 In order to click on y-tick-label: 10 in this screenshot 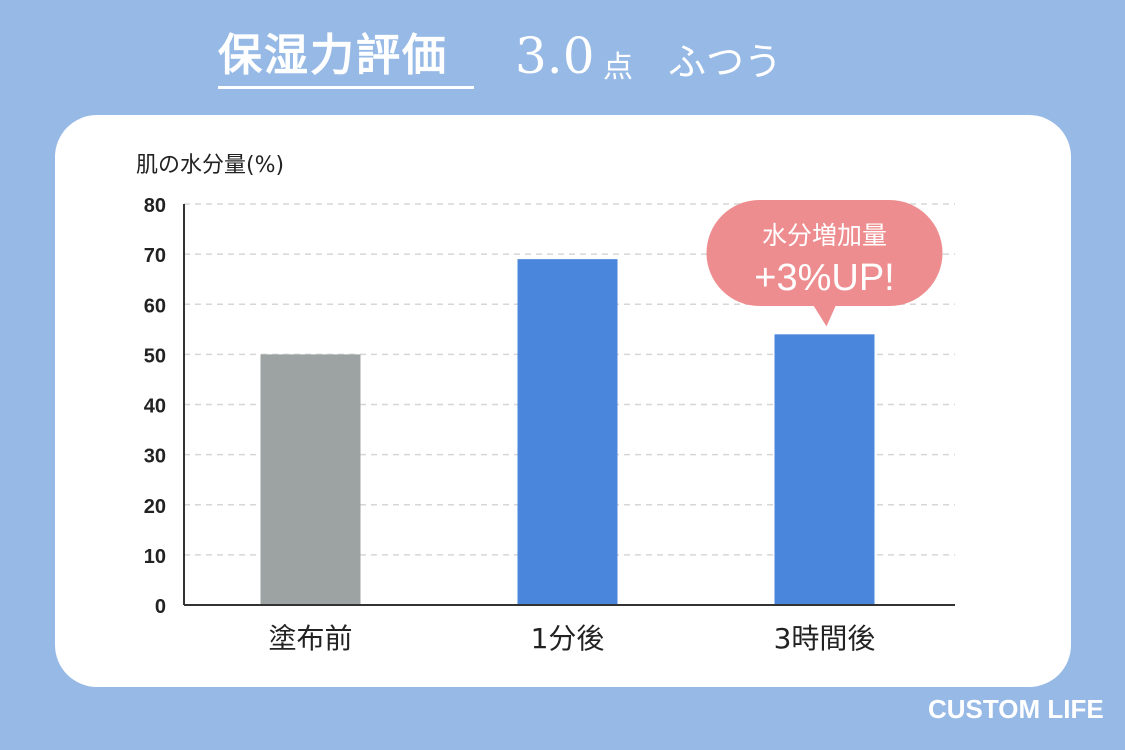, I will do `click(155, 557)`.